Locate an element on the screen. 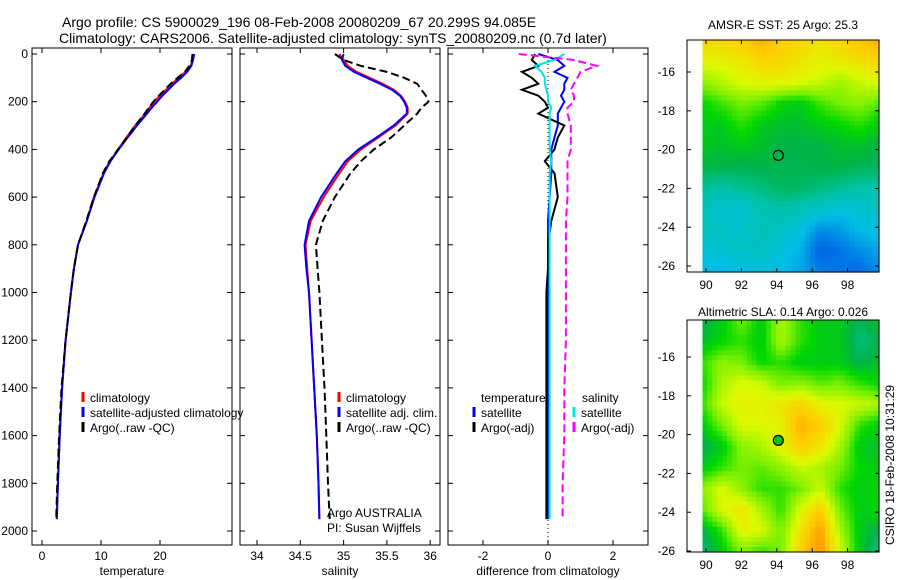  x-tick-label: 90 is located at coordinates (706, 285).